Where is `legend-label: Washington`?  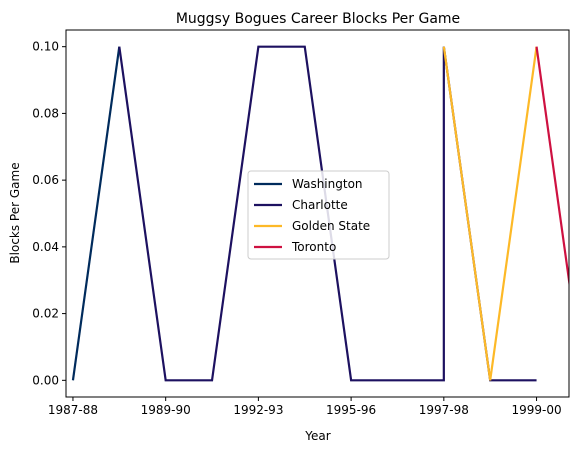 legend-label: Washington is located at coordinates (327, 184).